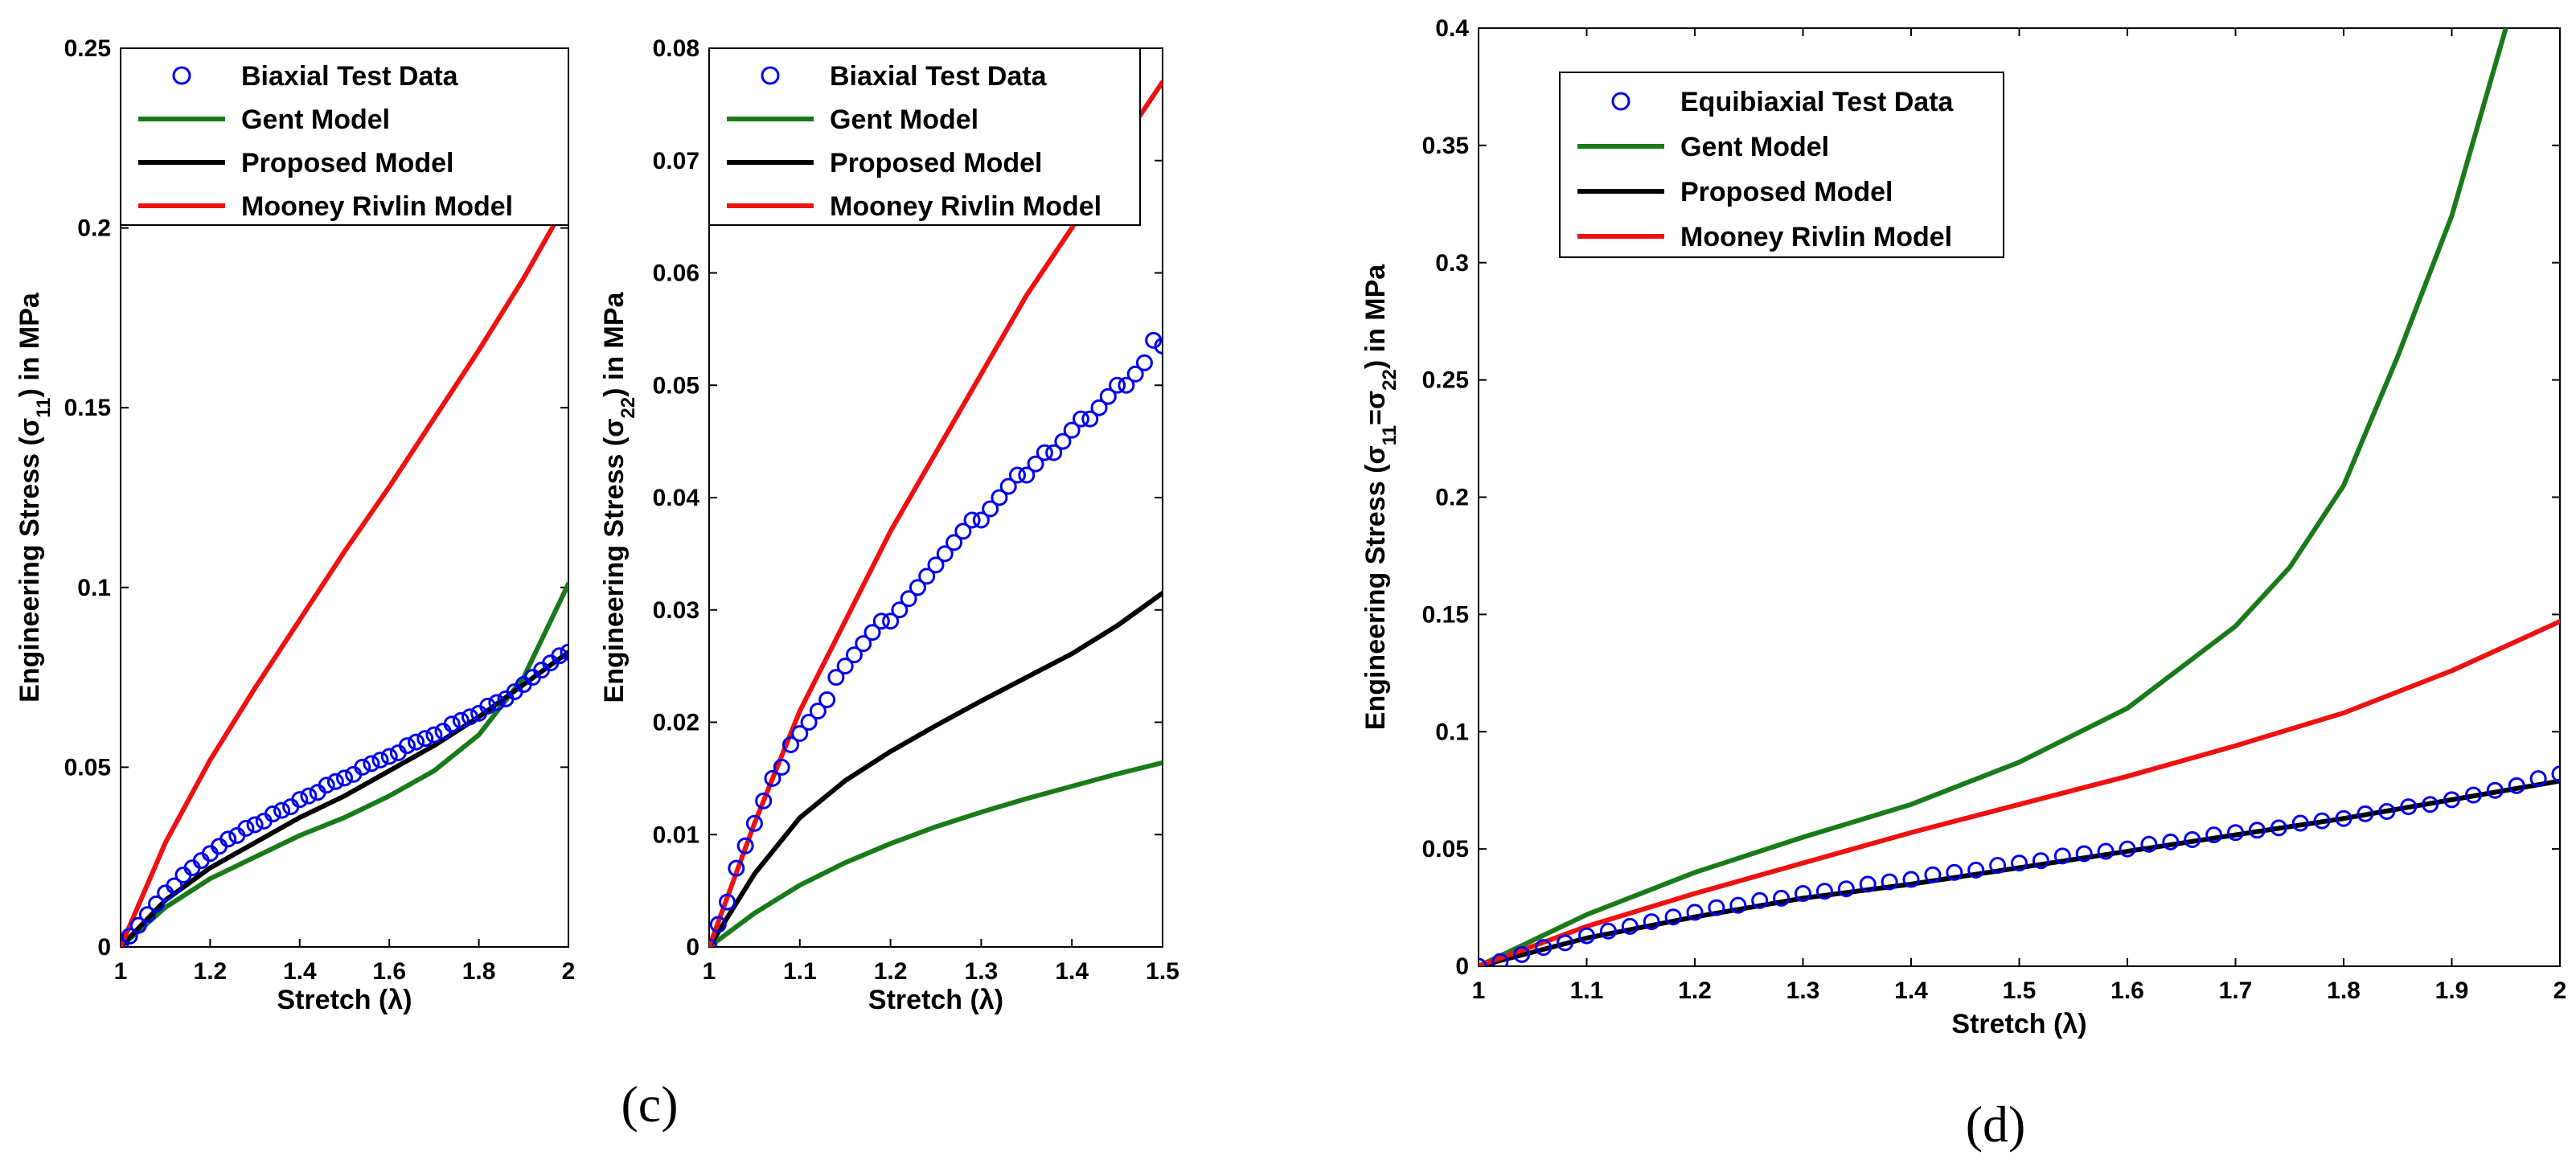  I want to click on x-tick-label: 1.9, so click(2452, 990).